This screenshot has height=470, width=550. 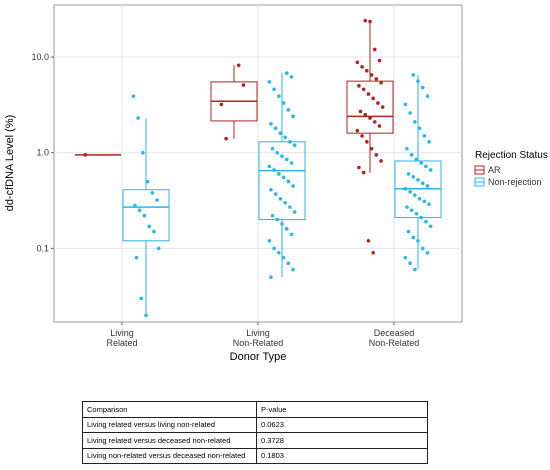 I want to click on cell: 0.3728, so click(x=342, y=440).